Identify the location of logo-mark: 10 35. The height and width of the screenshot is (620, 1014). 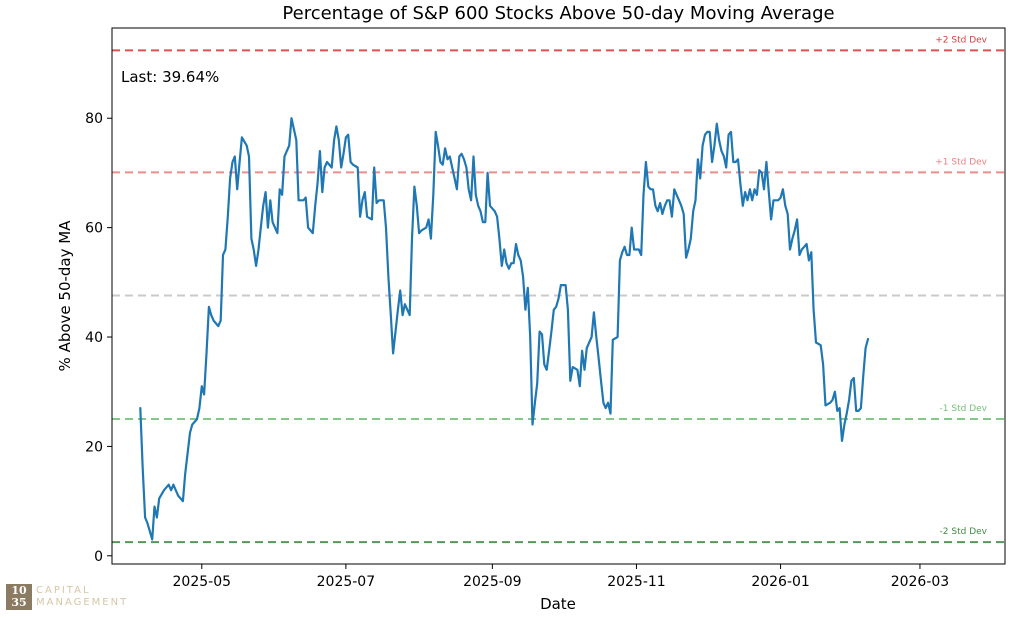
(19, 597).